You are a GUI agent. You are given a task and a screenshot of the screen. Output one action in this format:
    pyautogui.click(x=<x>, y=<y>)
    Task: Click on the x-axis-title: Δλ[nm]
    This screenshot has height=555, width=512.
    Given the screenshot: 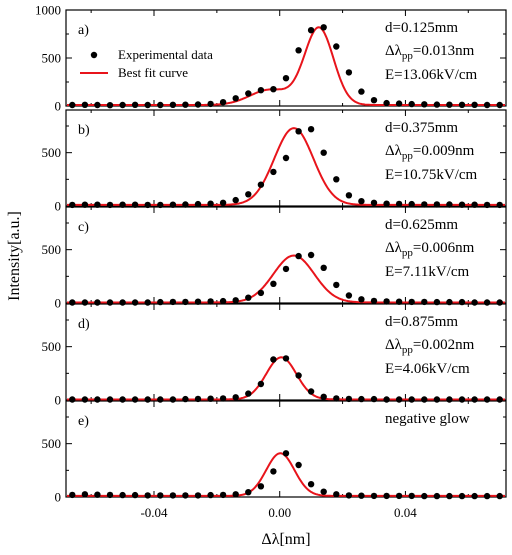 What is the action you would take?
    pyautogui.click(x=285, y=539)
    